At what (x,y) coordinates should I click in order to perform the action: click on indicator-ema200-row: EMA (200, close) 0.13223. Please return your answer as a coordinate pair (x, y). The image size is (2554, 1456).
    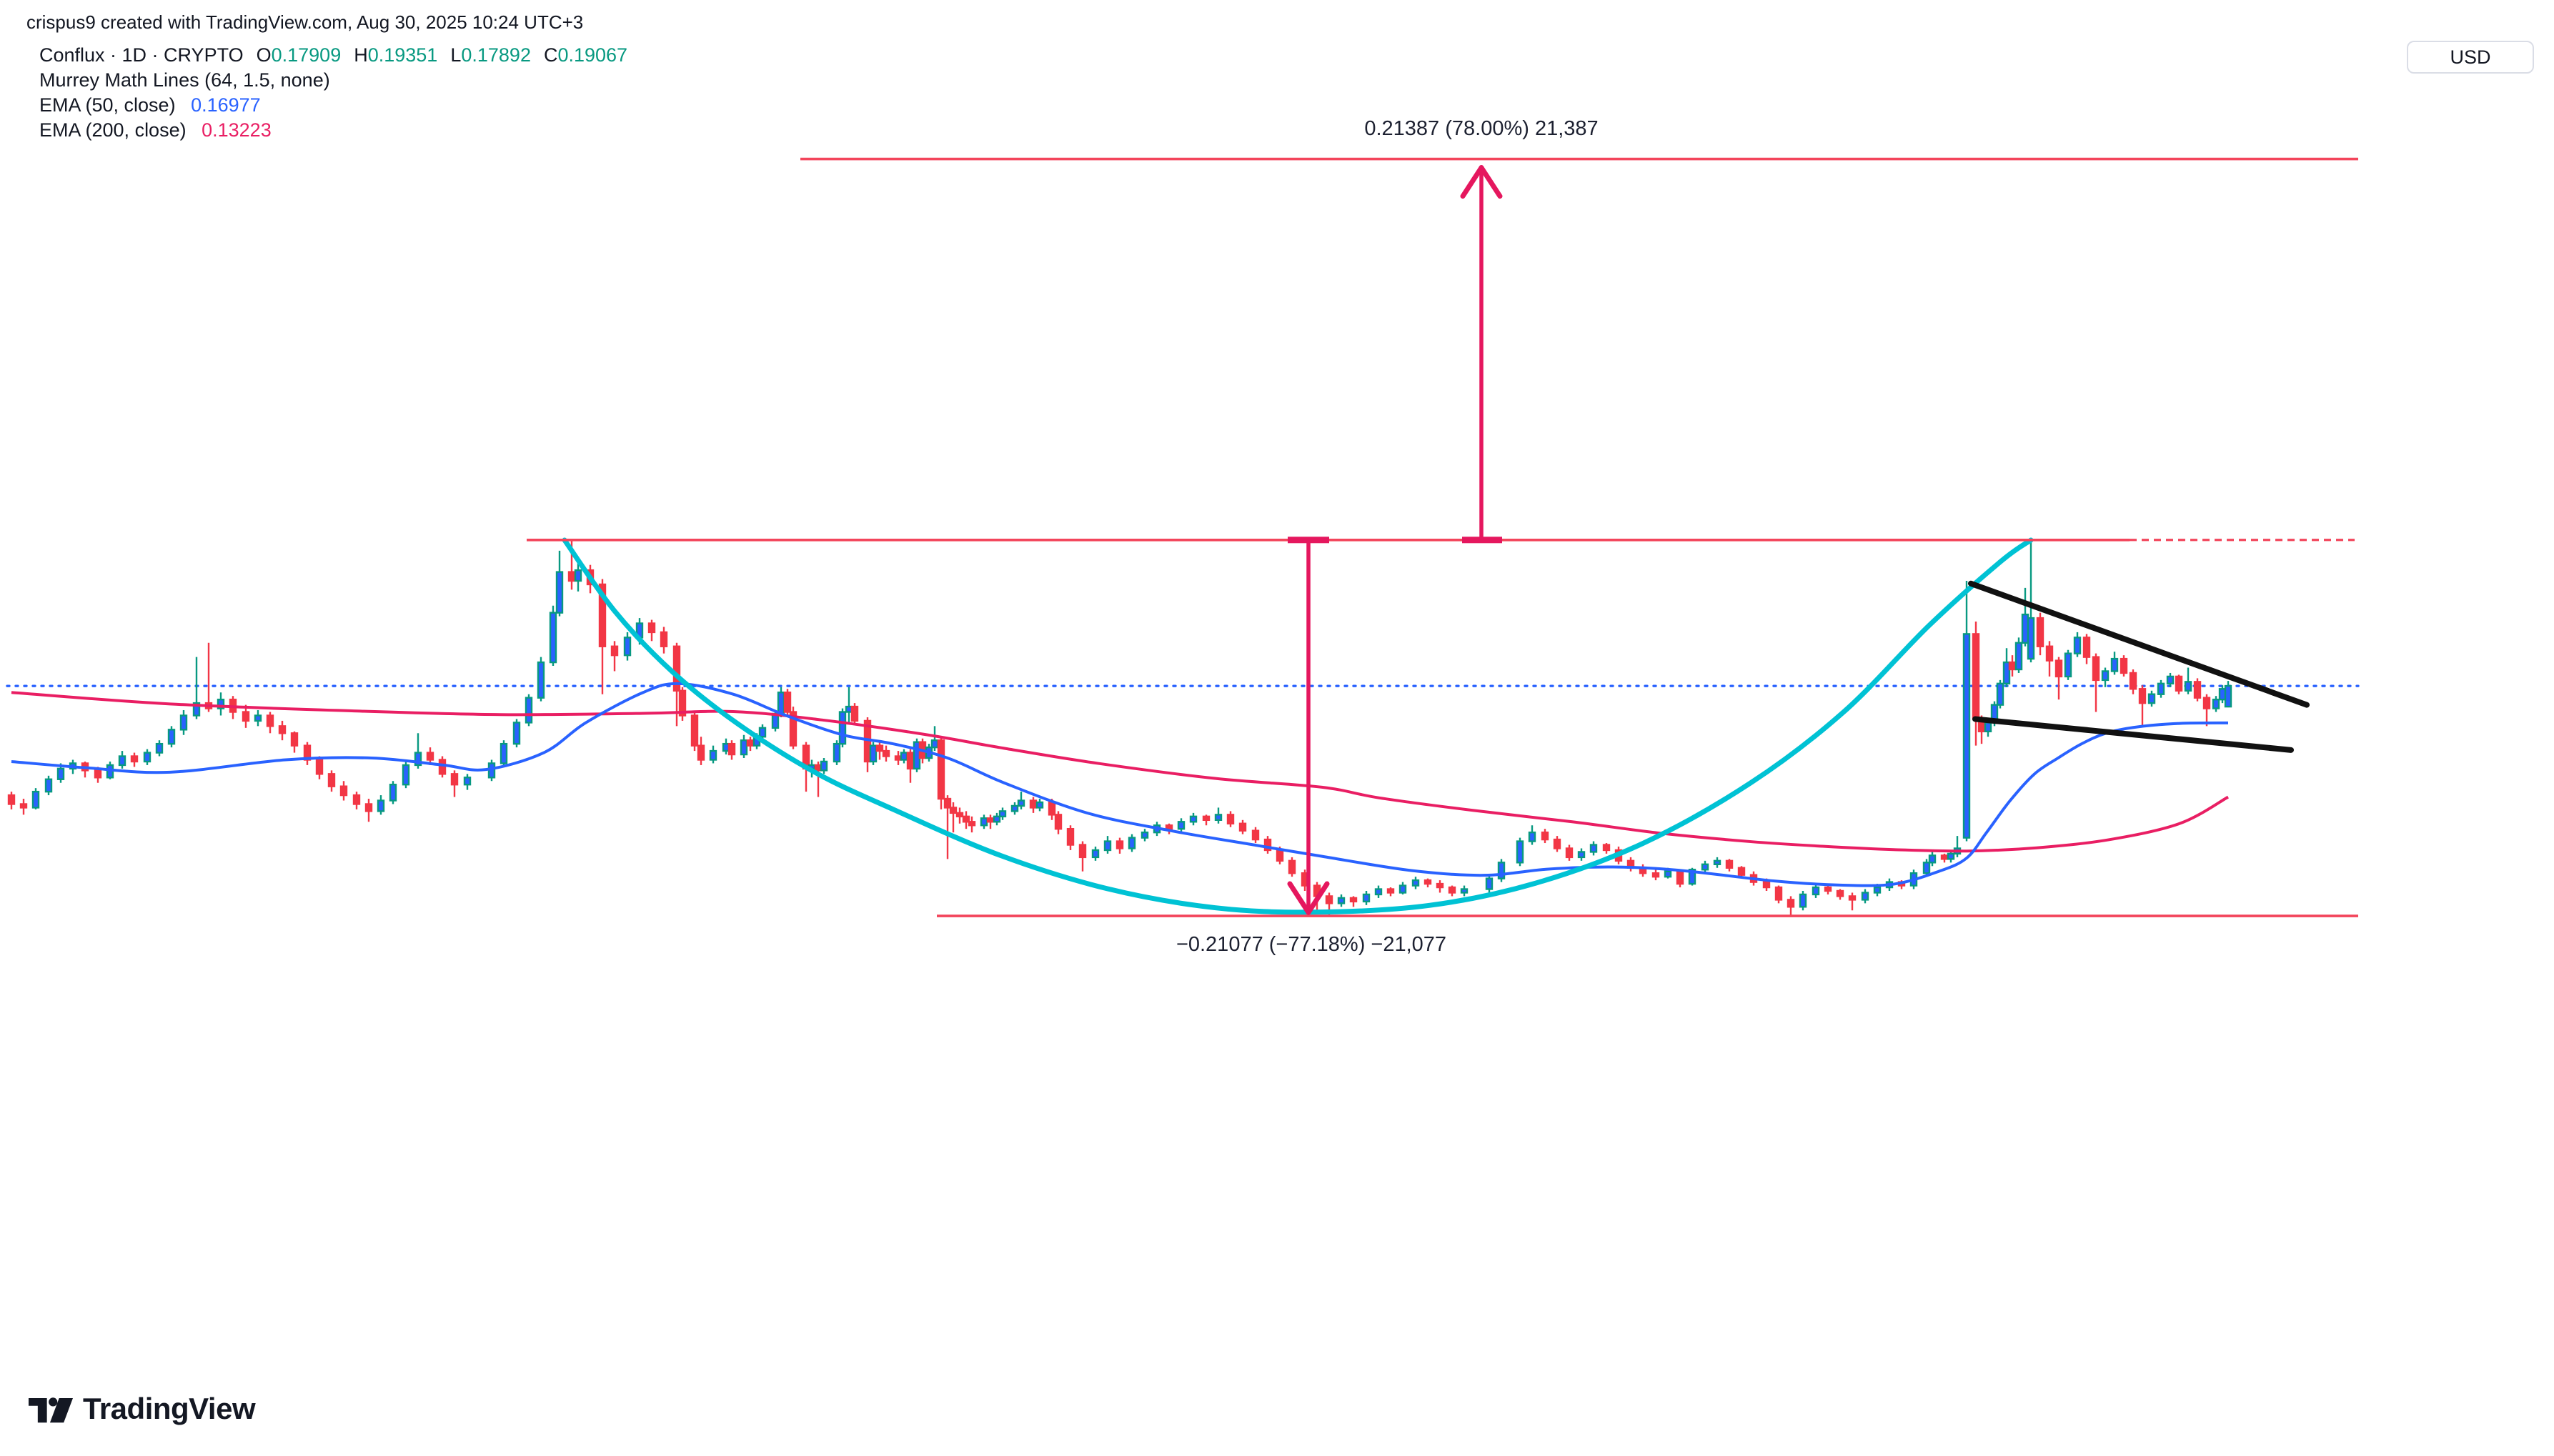
    Looking at the image, I should click on (333, 130).